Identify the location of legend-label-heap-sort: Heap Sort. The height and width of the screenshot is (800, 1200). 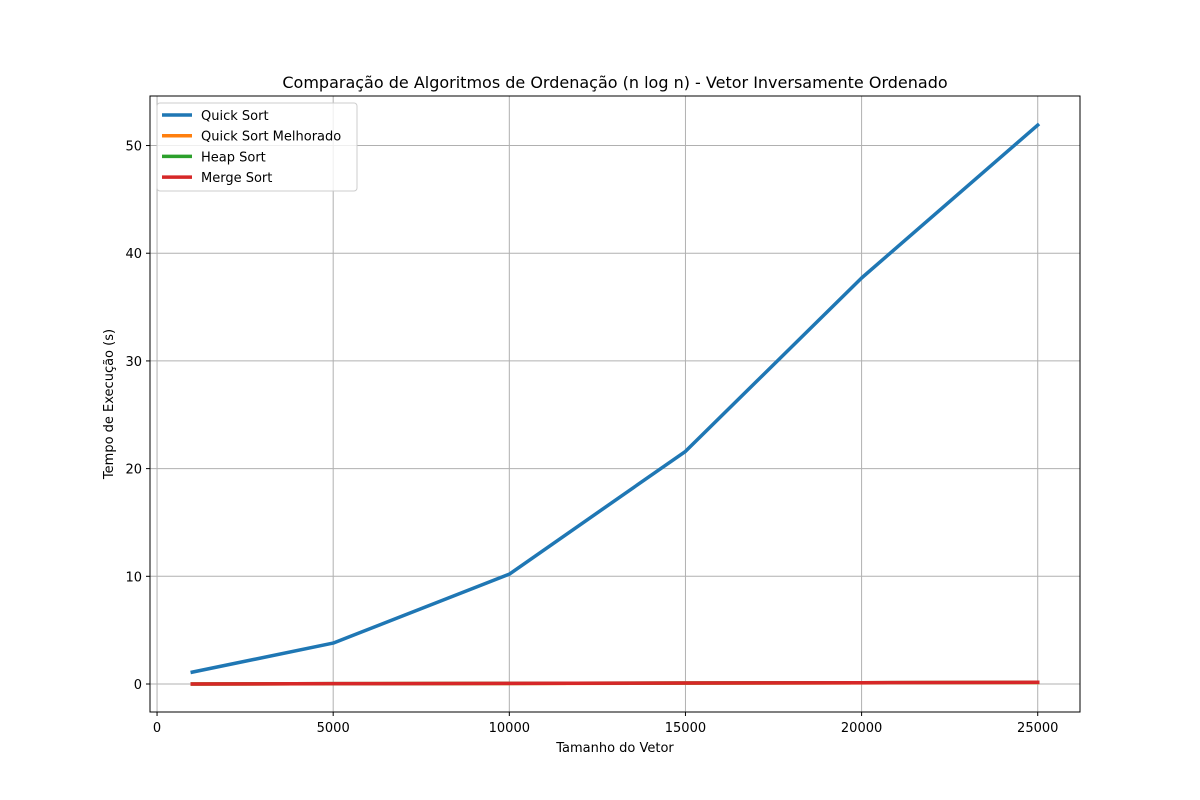
(233, 157).